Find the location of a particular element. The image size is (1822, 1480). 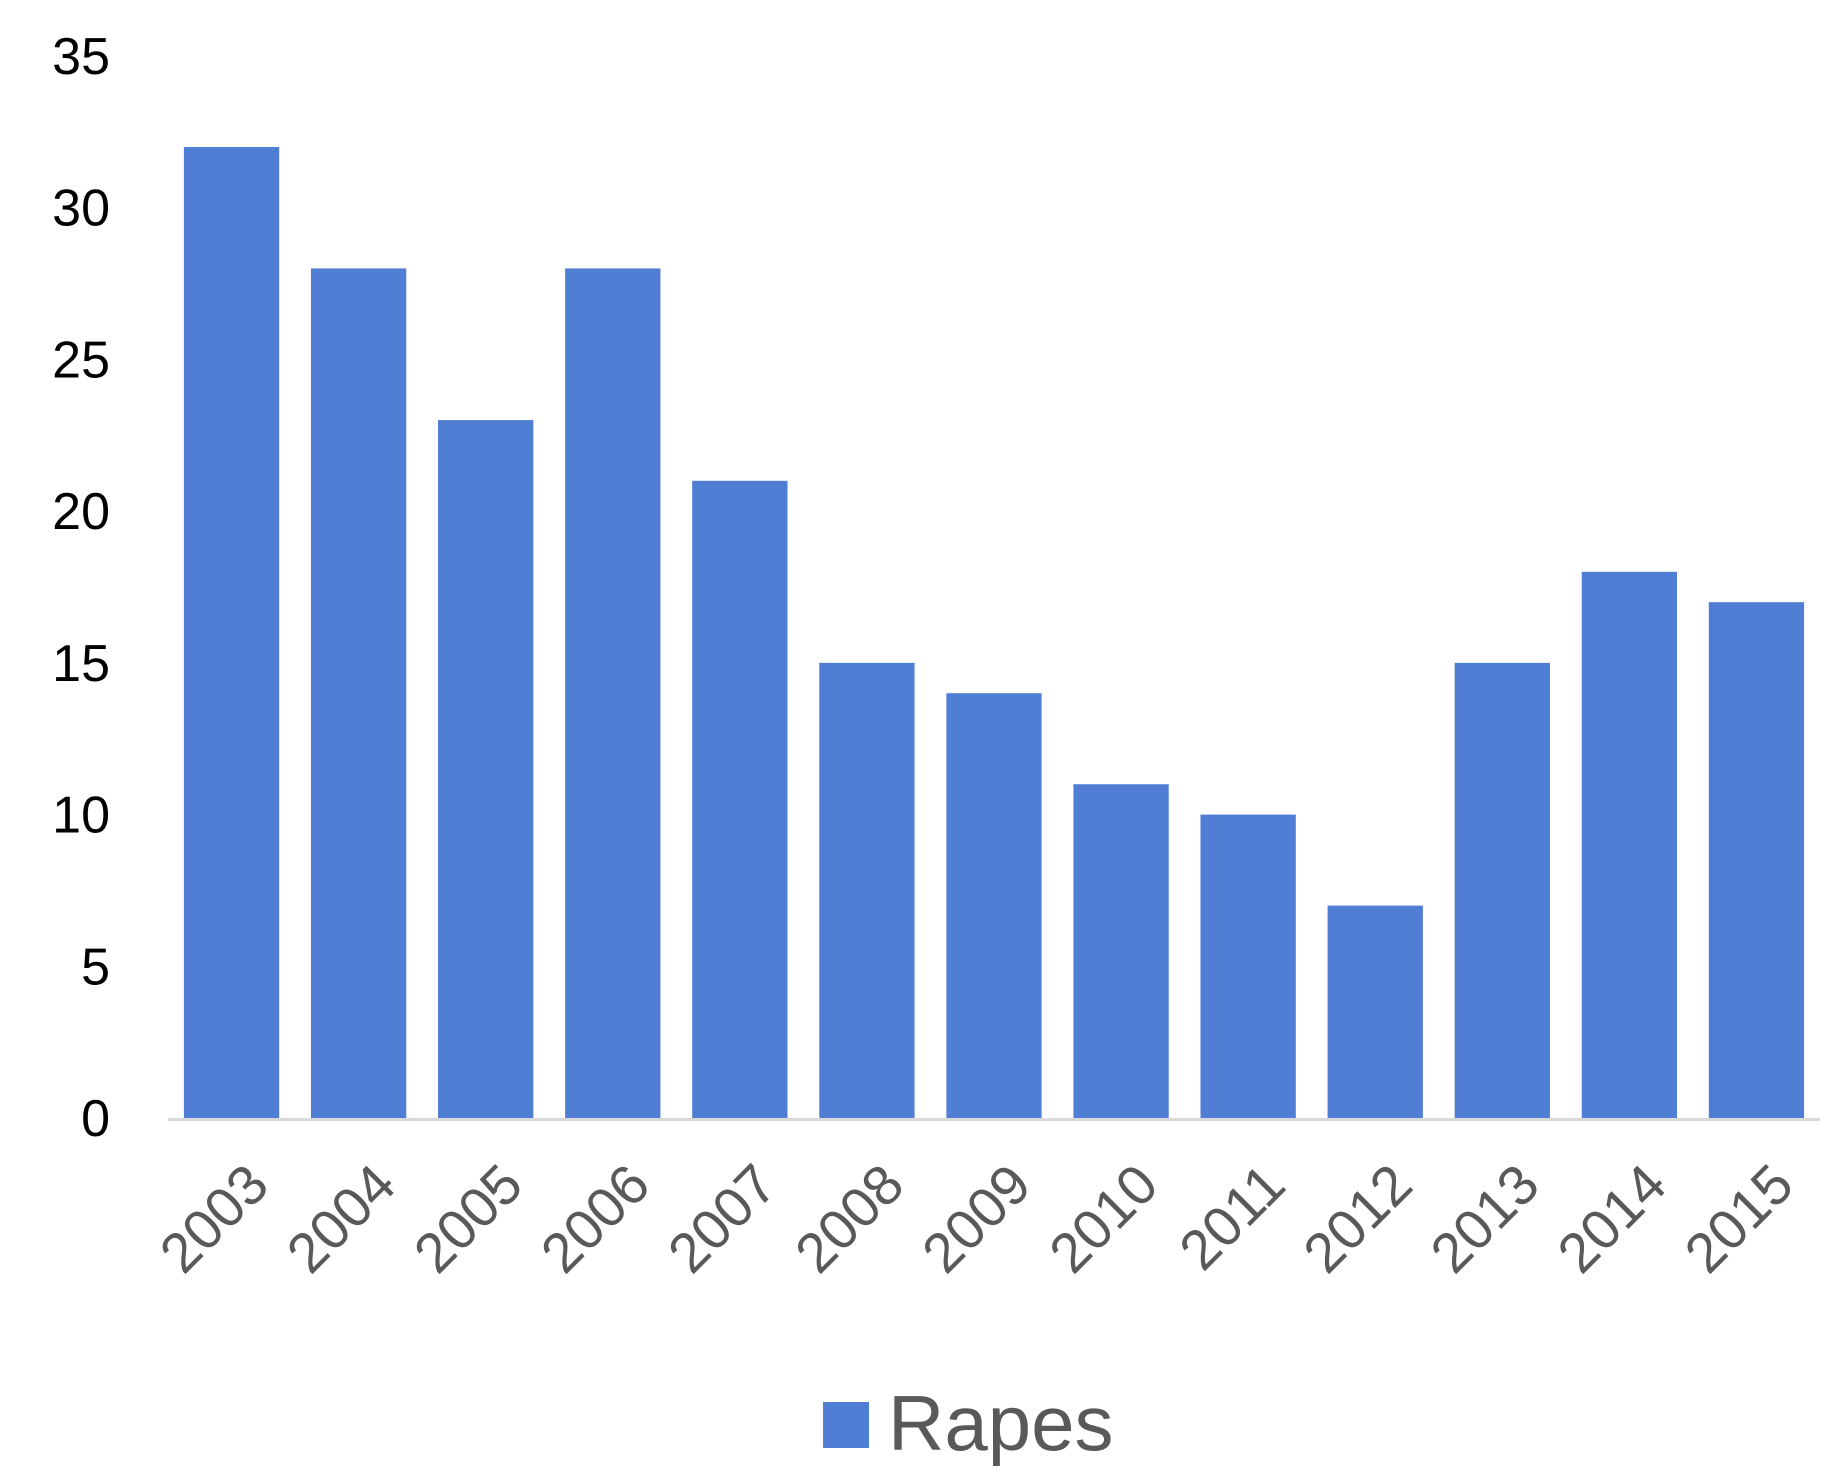

y-tick-label: 5 is located at coordinates (95, 967).